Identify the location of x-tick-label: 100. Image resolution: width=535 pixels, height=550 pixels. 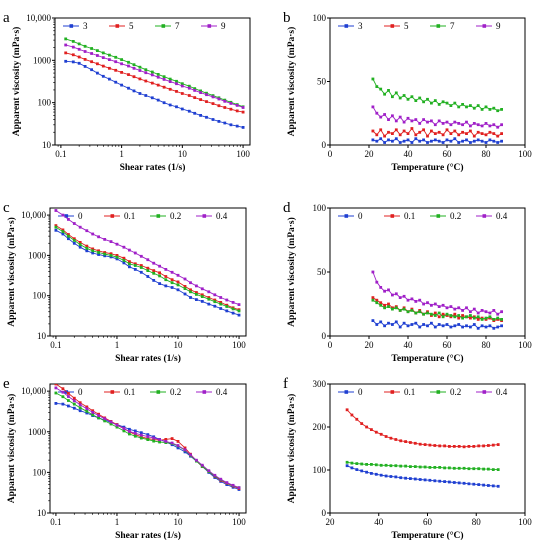
(525, 522).